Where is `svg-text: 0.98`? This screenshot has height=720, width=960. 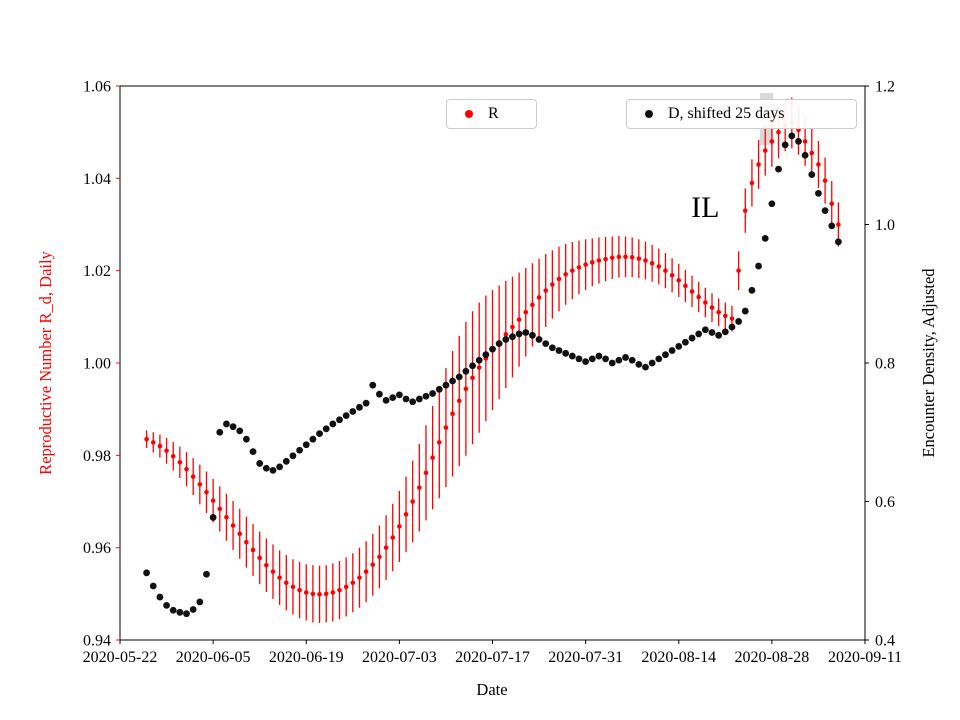 svg-text: 0.98 is located at coordinates (97, 456).